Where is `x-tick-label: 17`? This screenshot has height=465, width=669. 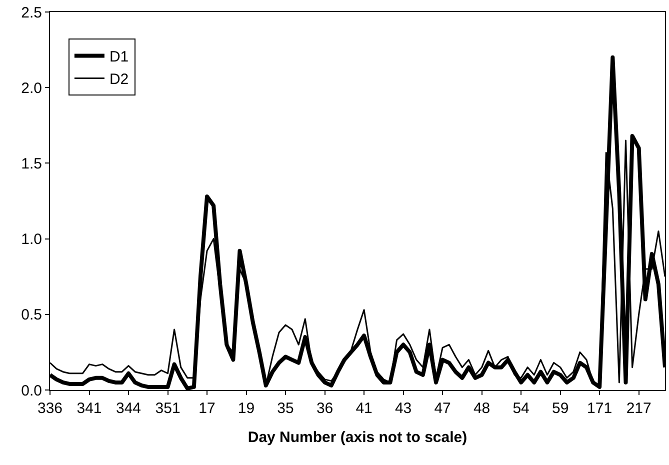
x-tick-label: 17 is located at coordinates (207, 408).